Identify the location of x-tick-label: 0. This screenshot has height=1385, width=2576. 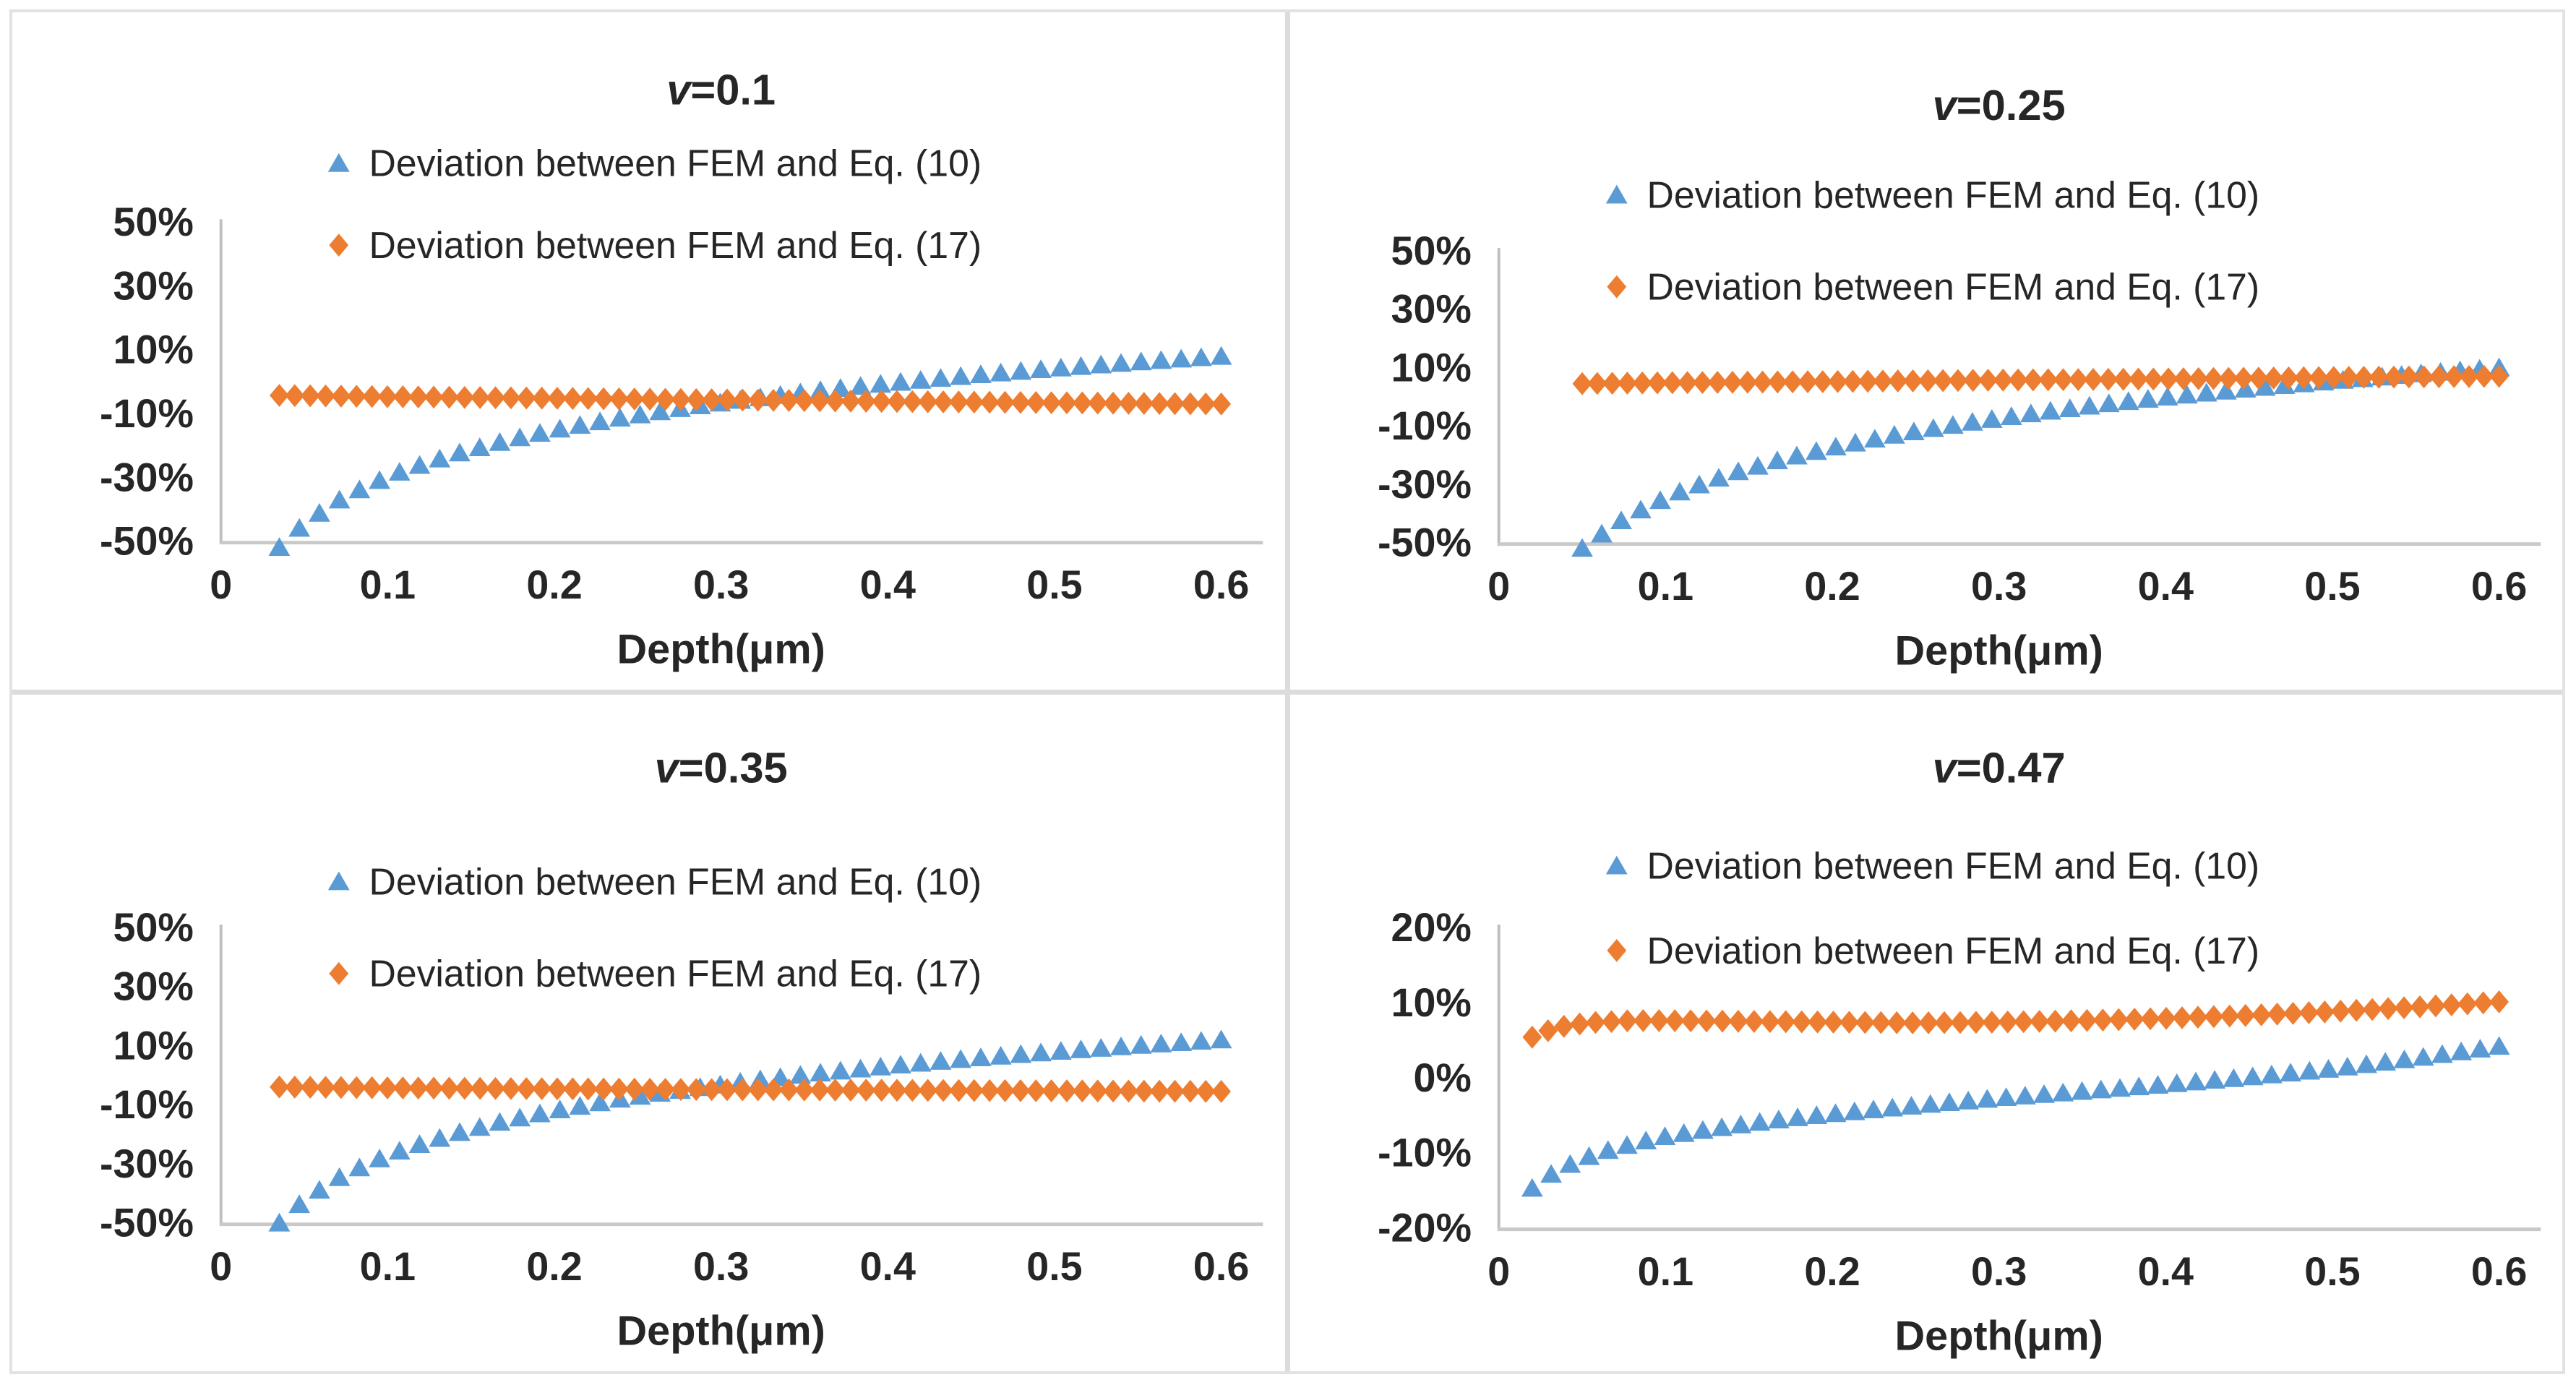
(221, 584).